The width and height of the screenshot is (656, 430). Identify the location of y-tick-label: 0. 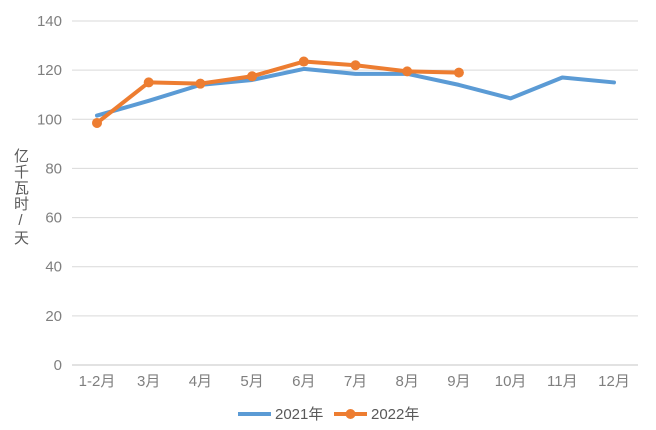
(58, 365).